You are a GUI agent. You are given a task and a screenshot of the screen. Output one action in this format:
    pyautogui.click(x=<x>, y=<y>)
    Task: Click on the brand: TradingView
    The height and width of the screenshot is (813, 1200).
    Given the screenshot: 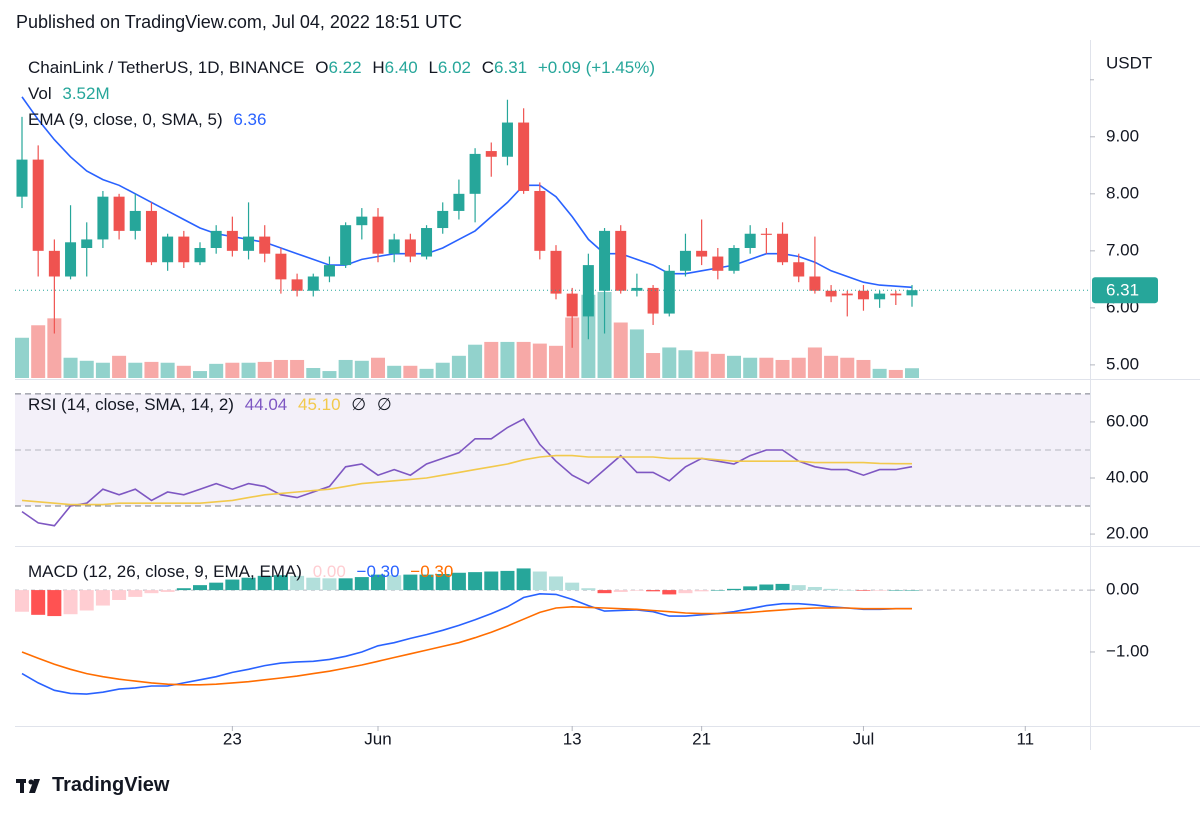 What is the action you would take?
    pyautogui.click(x=111, y=785)
    